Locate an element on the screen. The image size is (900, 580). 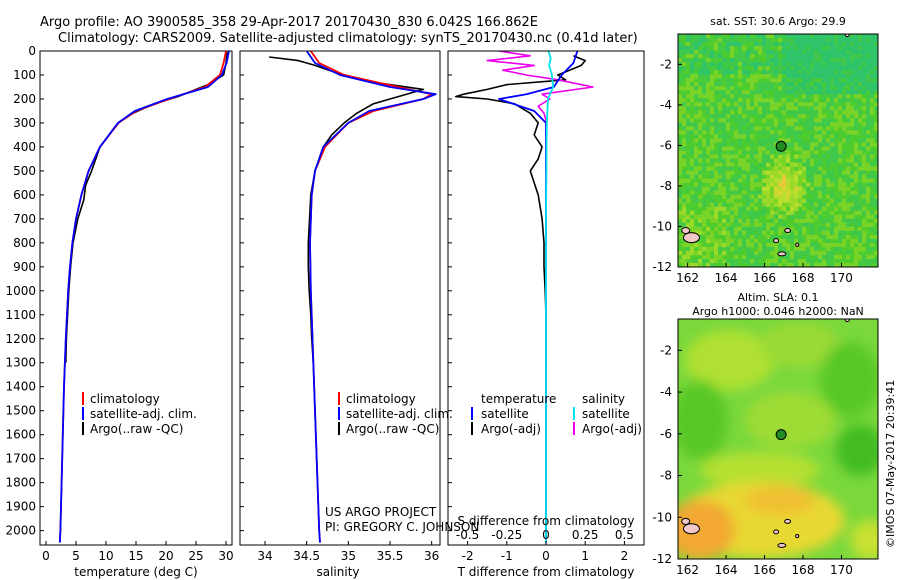
pi-credit: PI: GREGORY C. JOHNSON is located at coordinates (402, 527).